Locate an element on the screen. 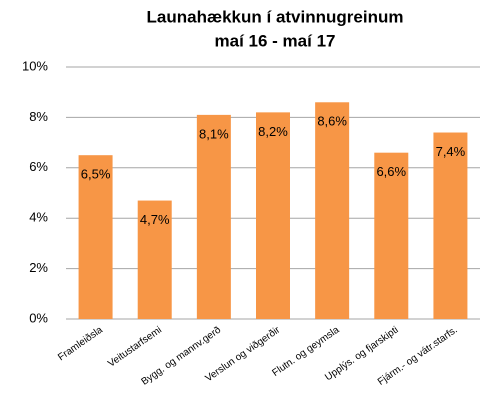 The image size is (494, 420). data-label: 4,7% is located at coordinates (155, 219).